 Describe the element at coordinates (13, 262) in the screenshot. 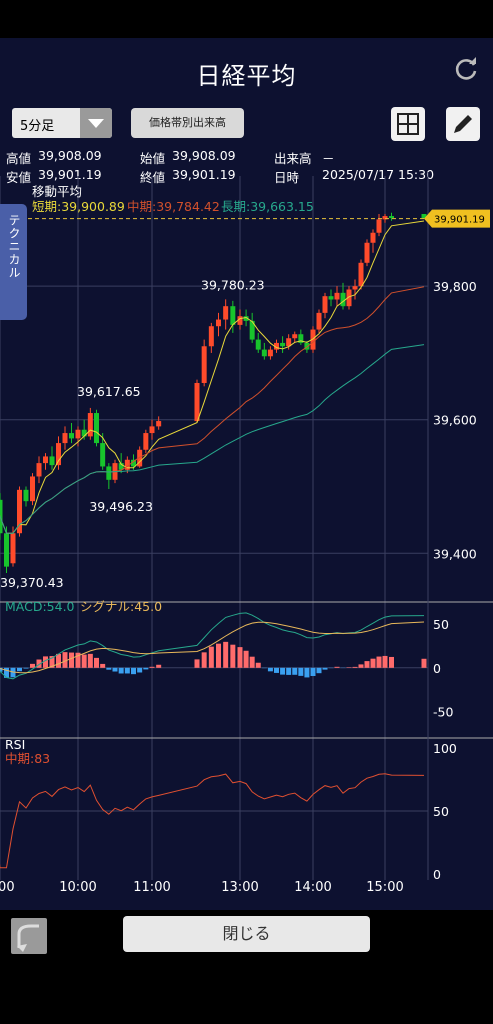

I see `technical-tab: テクニカル` at that location.